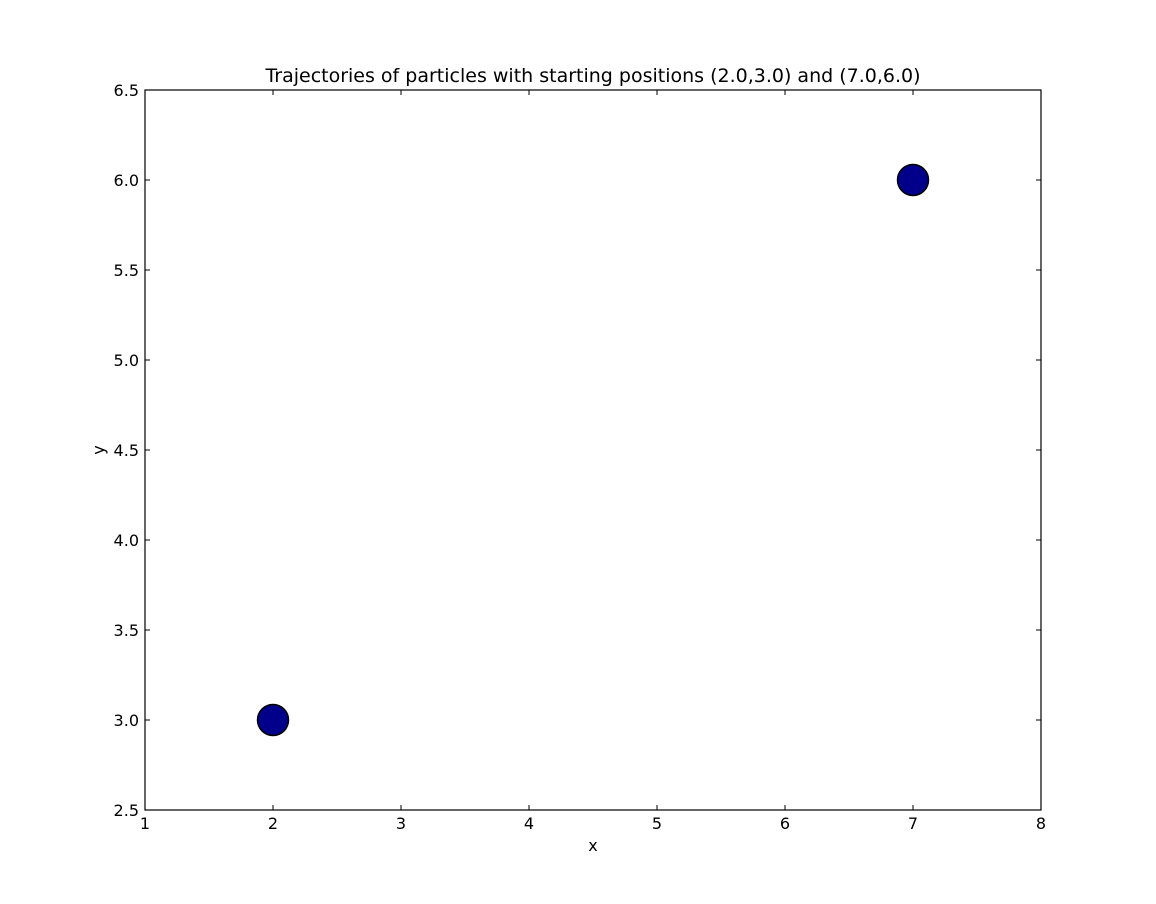  I want to click on y-tick-label: 4.5, so click(126, 450).